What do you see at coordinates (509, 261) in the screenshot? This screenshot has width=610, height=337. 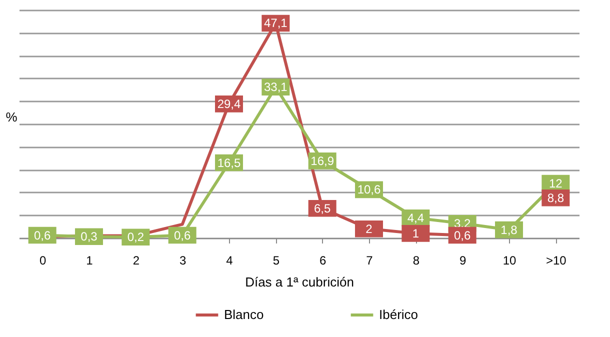 I see `x-tick-label: 10` at bounding box center [509, 261].